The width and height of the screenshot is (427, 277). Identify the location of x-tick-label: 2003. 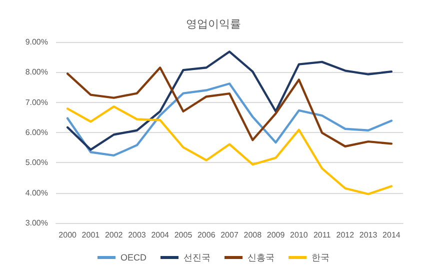
(137, 235).